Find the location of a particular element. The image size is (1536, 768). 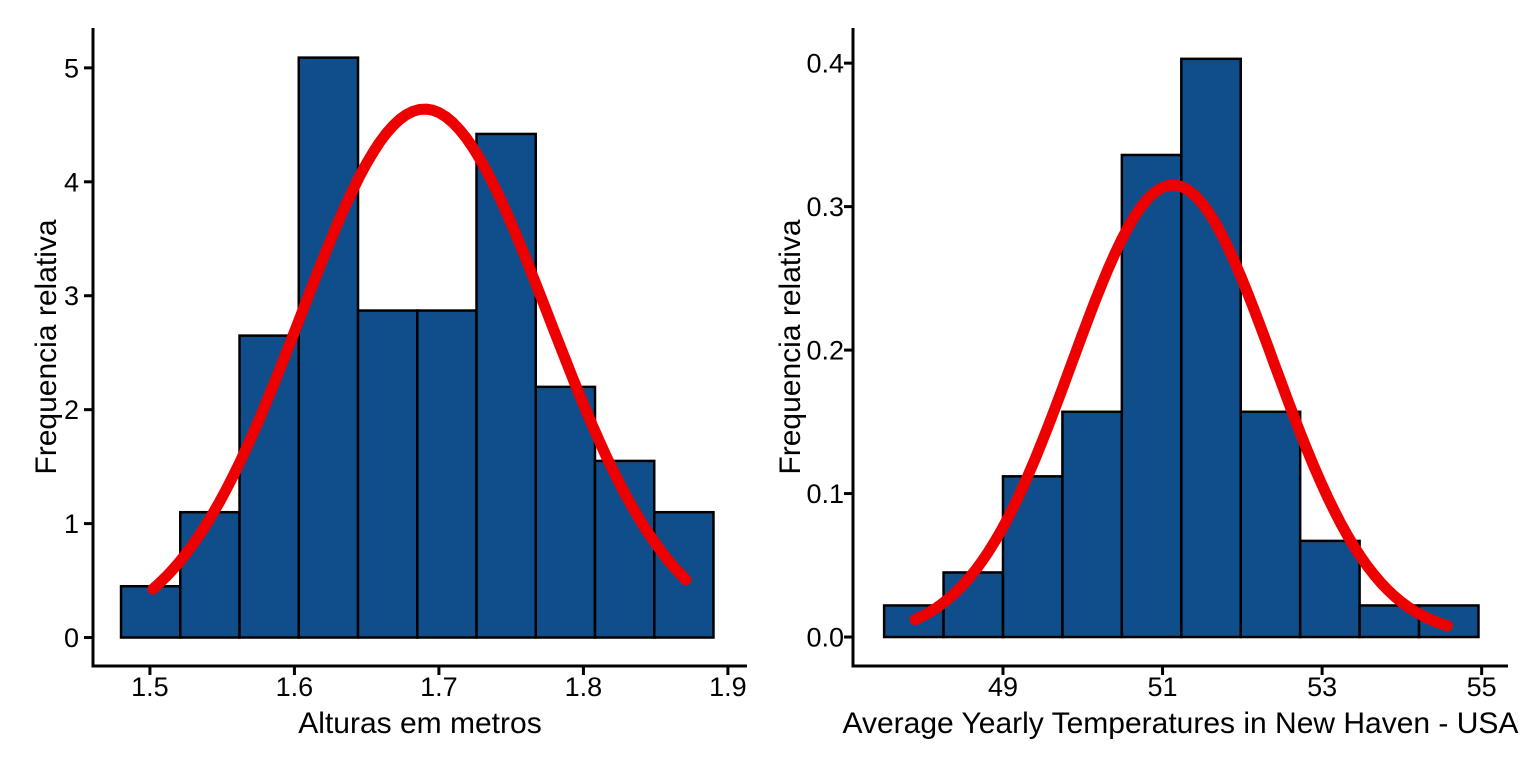

x-tick-label: 53 is located at coordinates (1322, 687).